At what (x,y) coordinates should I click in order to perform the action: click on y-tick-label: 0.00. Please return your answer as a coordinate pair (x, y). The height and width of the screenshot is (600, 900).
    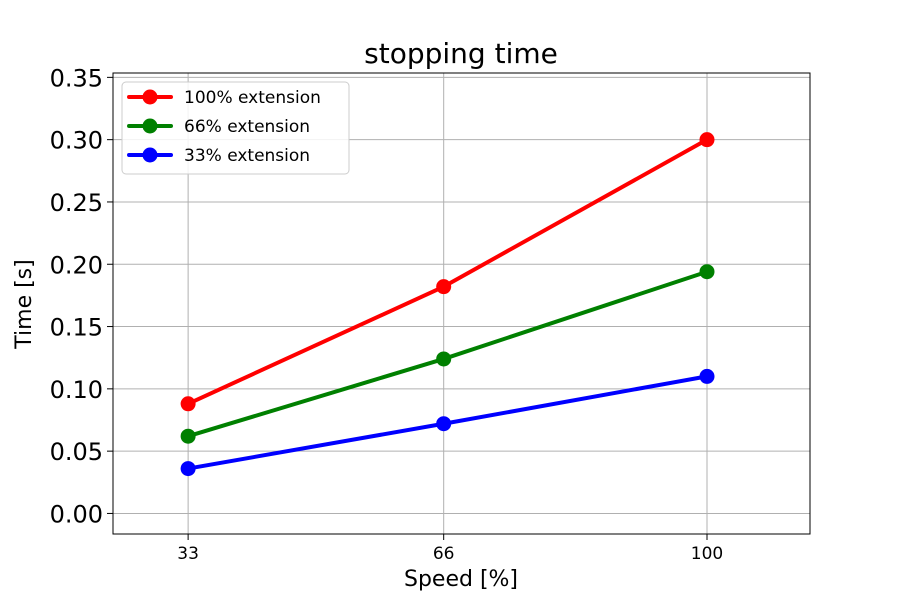
    Looking at the image, I should click on (76, 514).